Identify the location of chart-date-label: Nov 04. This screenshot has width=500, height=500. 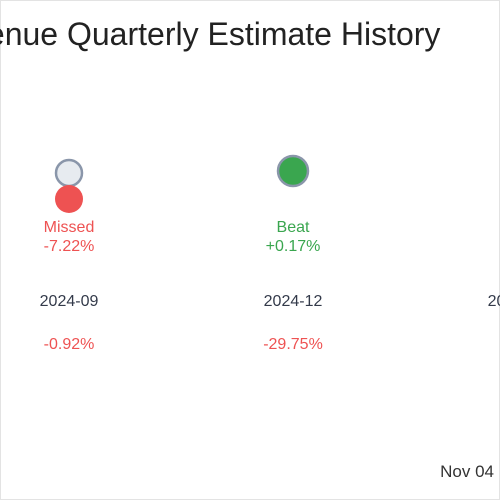
(467, 471).